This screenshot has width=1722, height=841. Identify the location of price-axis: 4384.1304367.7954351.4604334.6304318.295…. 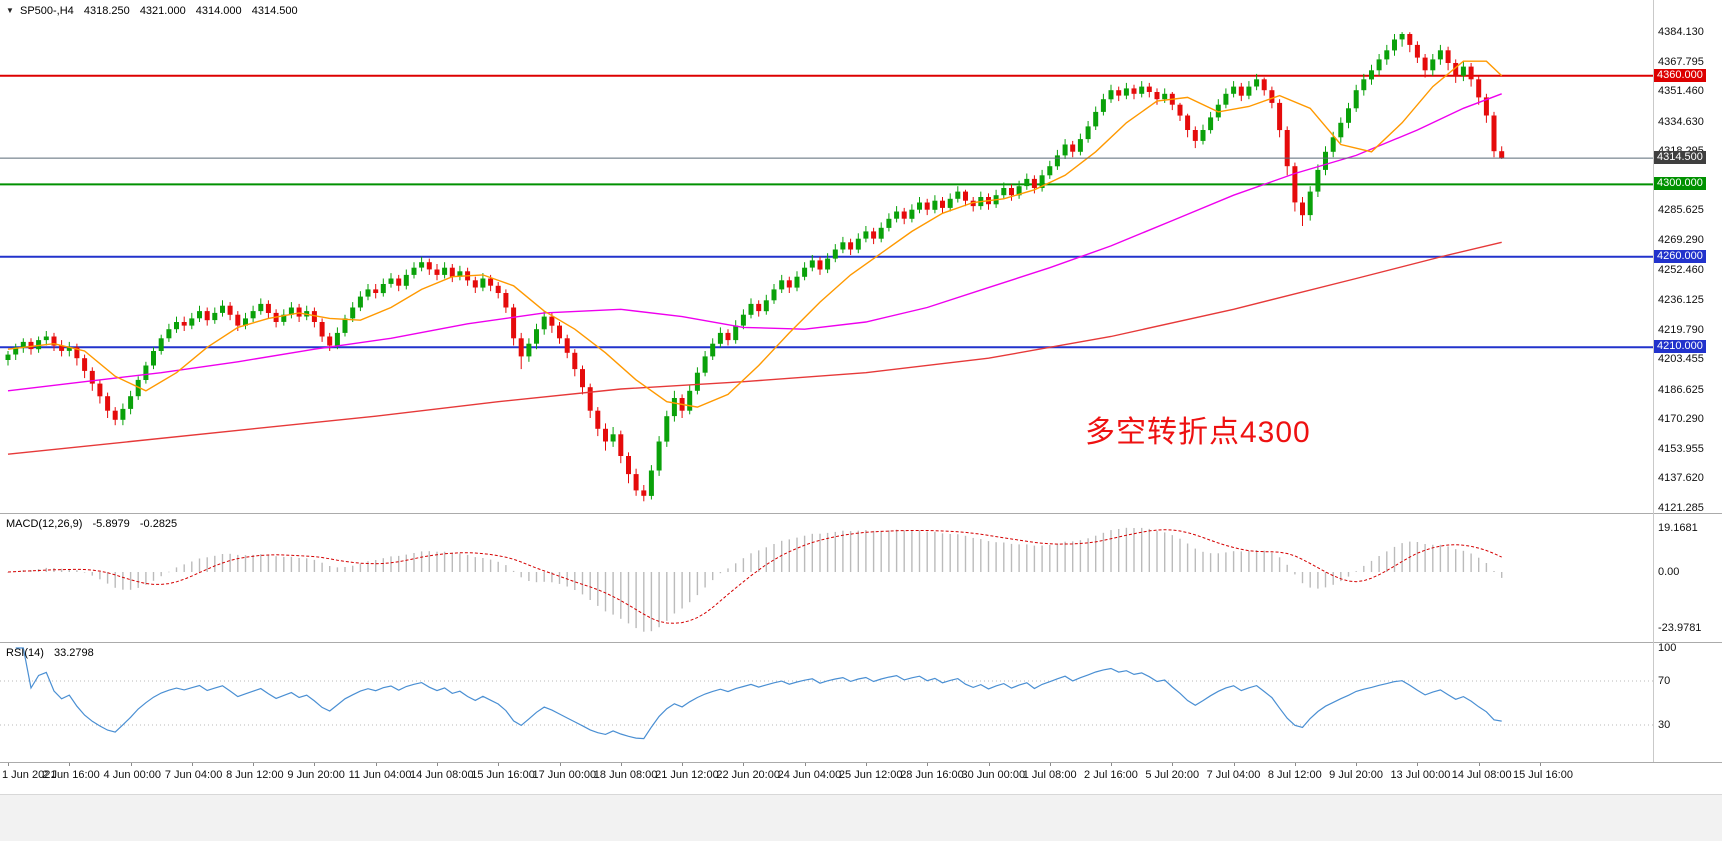
(1688, 381).